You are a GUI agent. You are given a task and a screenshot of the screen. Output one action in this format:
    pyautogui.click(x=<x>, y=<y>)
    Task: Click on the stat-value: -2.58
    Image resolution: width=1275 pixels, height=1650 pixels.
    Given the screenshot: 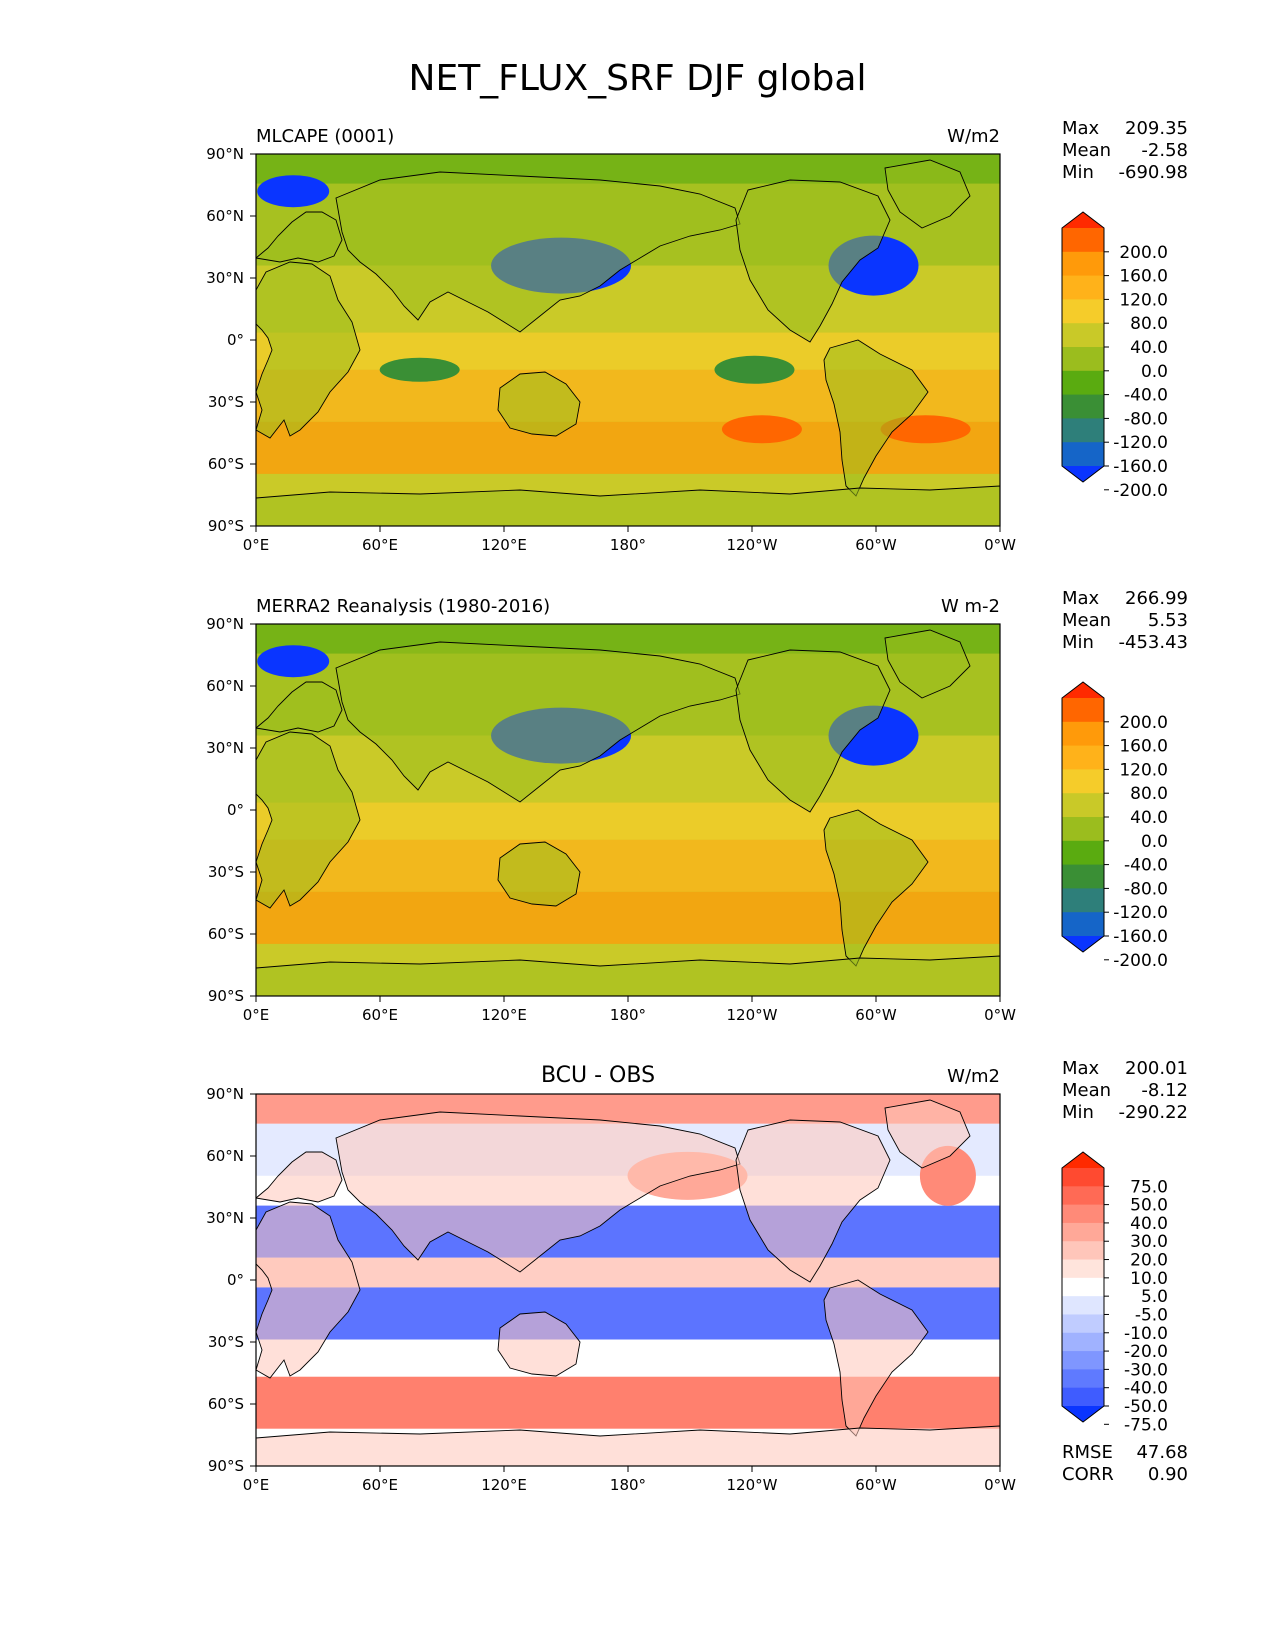 What is the action you would take?
    pyautogui.click(x=1164, y=150)
    